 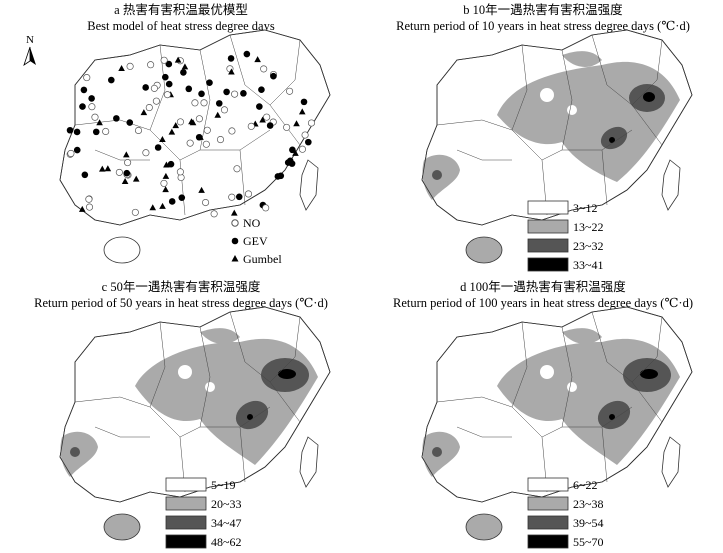 I want to click on legend-label: 23~38, so click(x=588, y=504).